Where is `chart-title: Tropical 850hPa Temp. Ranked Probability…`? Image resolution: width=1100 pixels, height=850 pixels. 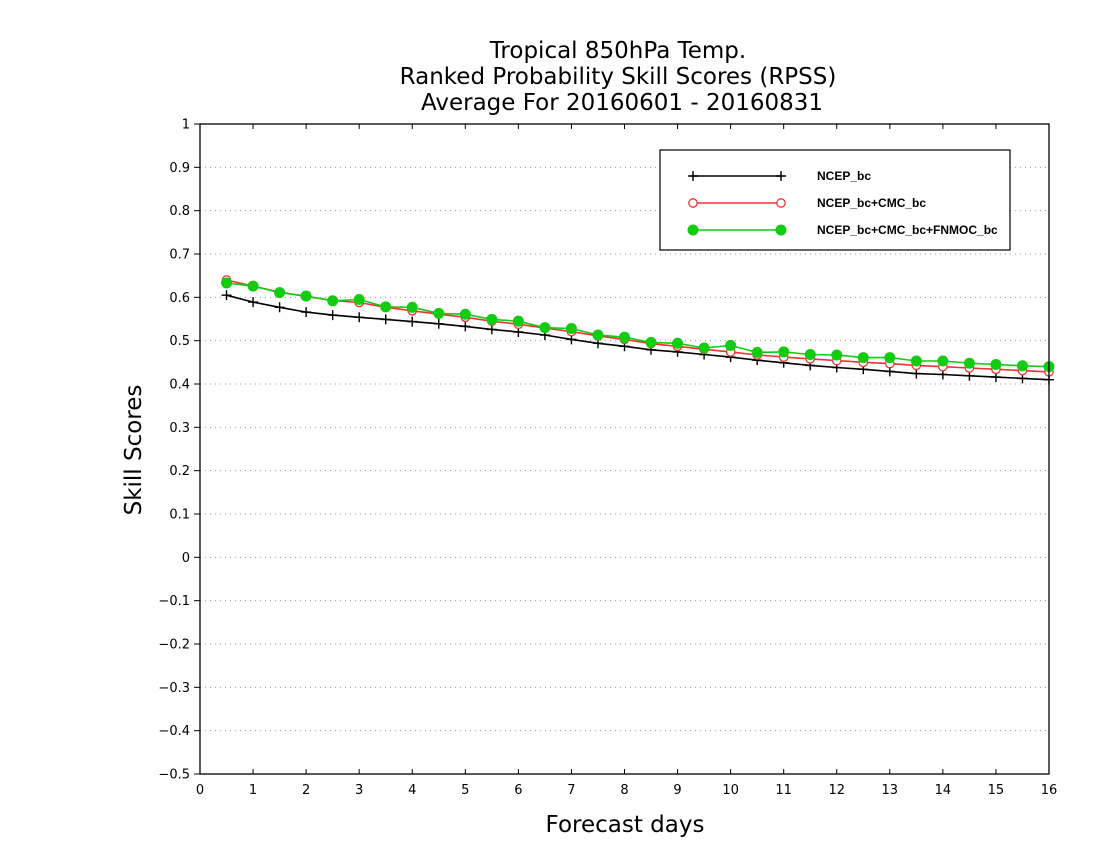 chart-title: Tropical 850hPa Temp. Ranked Probability… is located at coordinates (618, 77).